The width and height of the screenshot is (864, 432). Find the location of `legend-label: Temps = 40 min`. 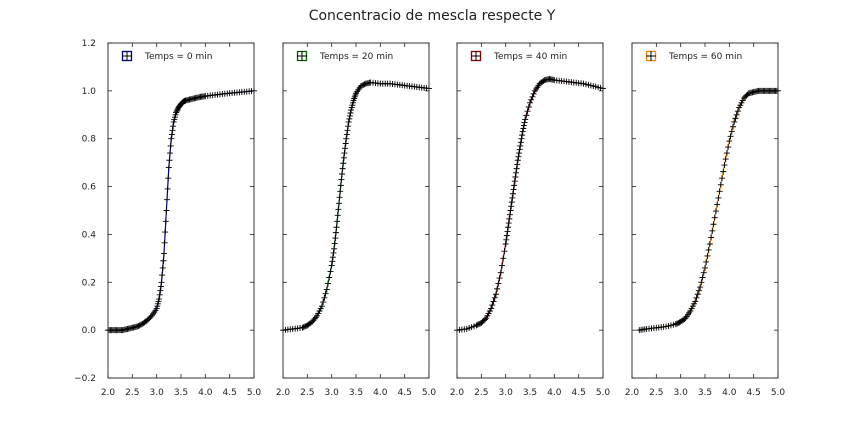

legend-label: Temps = 40 min is located at coordinates (530, 57).